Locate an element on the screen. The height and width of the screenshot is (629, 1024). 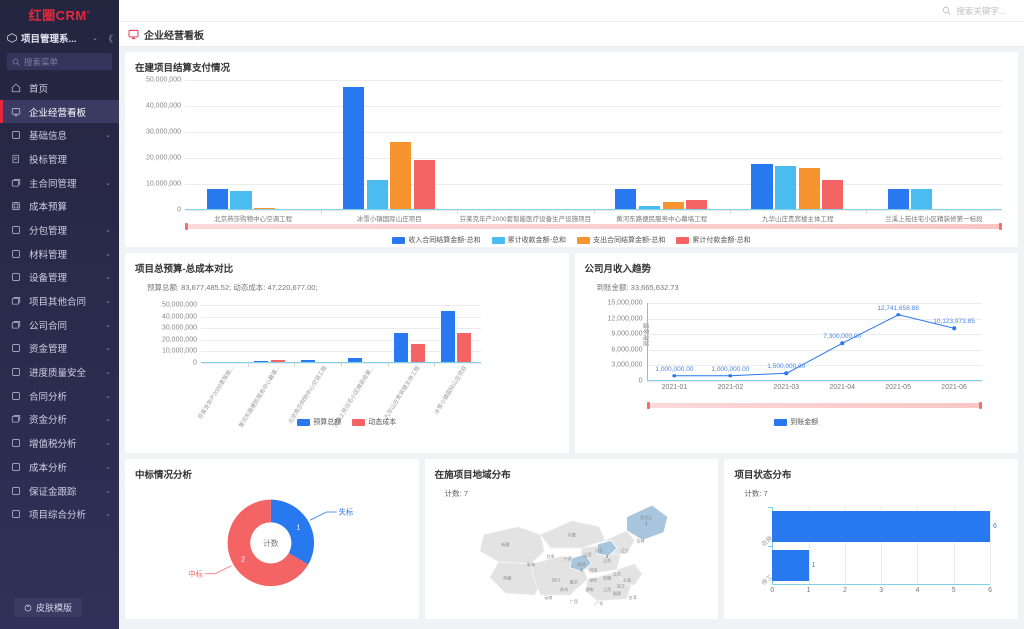
sidebar-item-17: 保证金跟踪 ⌄ is located at coordinates (59, 491).